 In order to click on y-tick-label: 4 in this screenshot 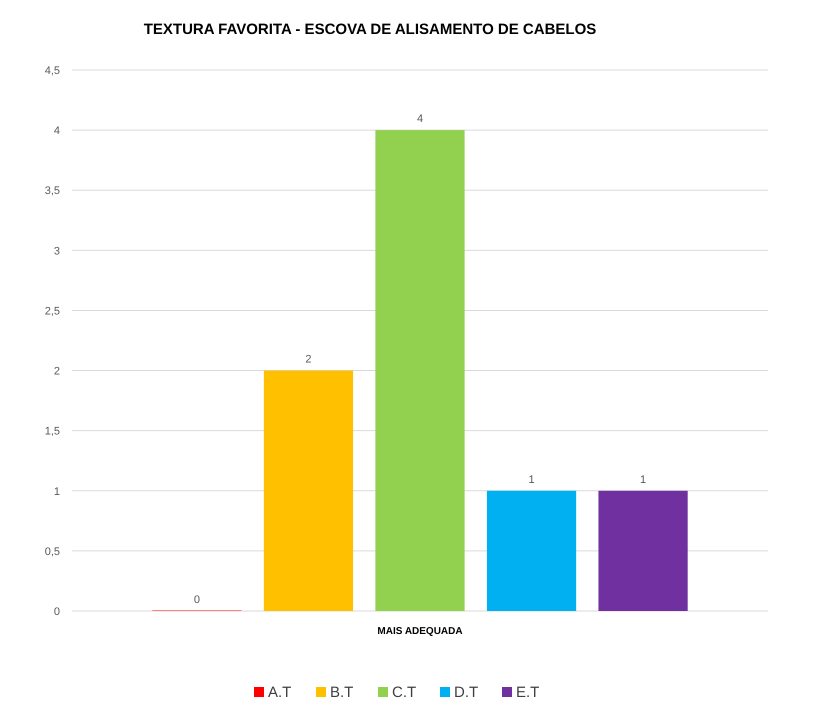, I will do `click(57, 131)`.